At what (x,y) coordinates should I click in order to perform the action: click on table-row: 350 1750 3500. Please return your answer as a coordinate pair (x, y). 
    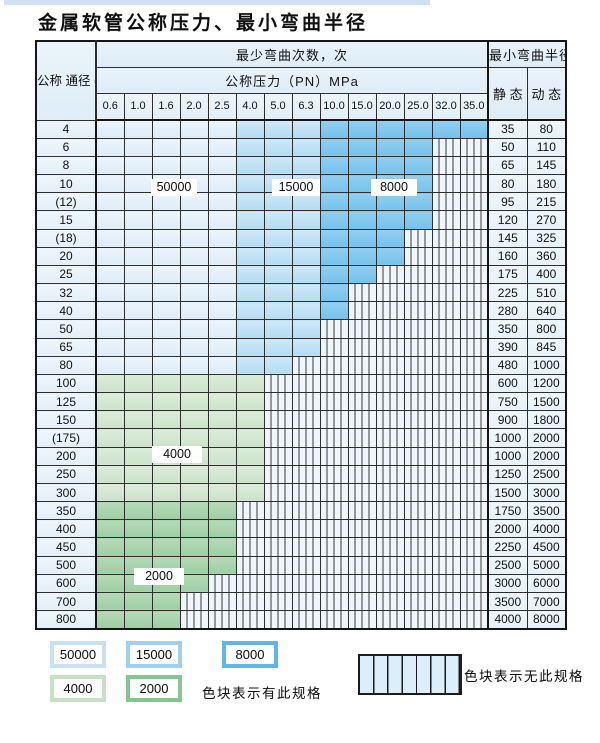
    Looking at the image, I should click on (301, 511).